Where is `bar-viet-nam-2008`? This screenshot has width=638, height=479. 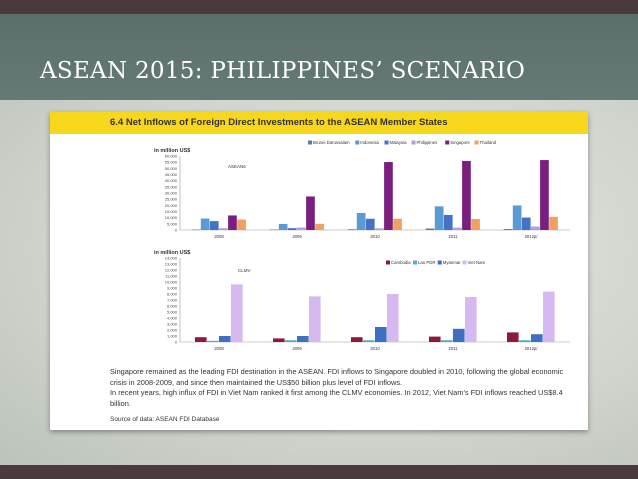 bar-viet-nam-2008 is located at coordinates (237, 313).